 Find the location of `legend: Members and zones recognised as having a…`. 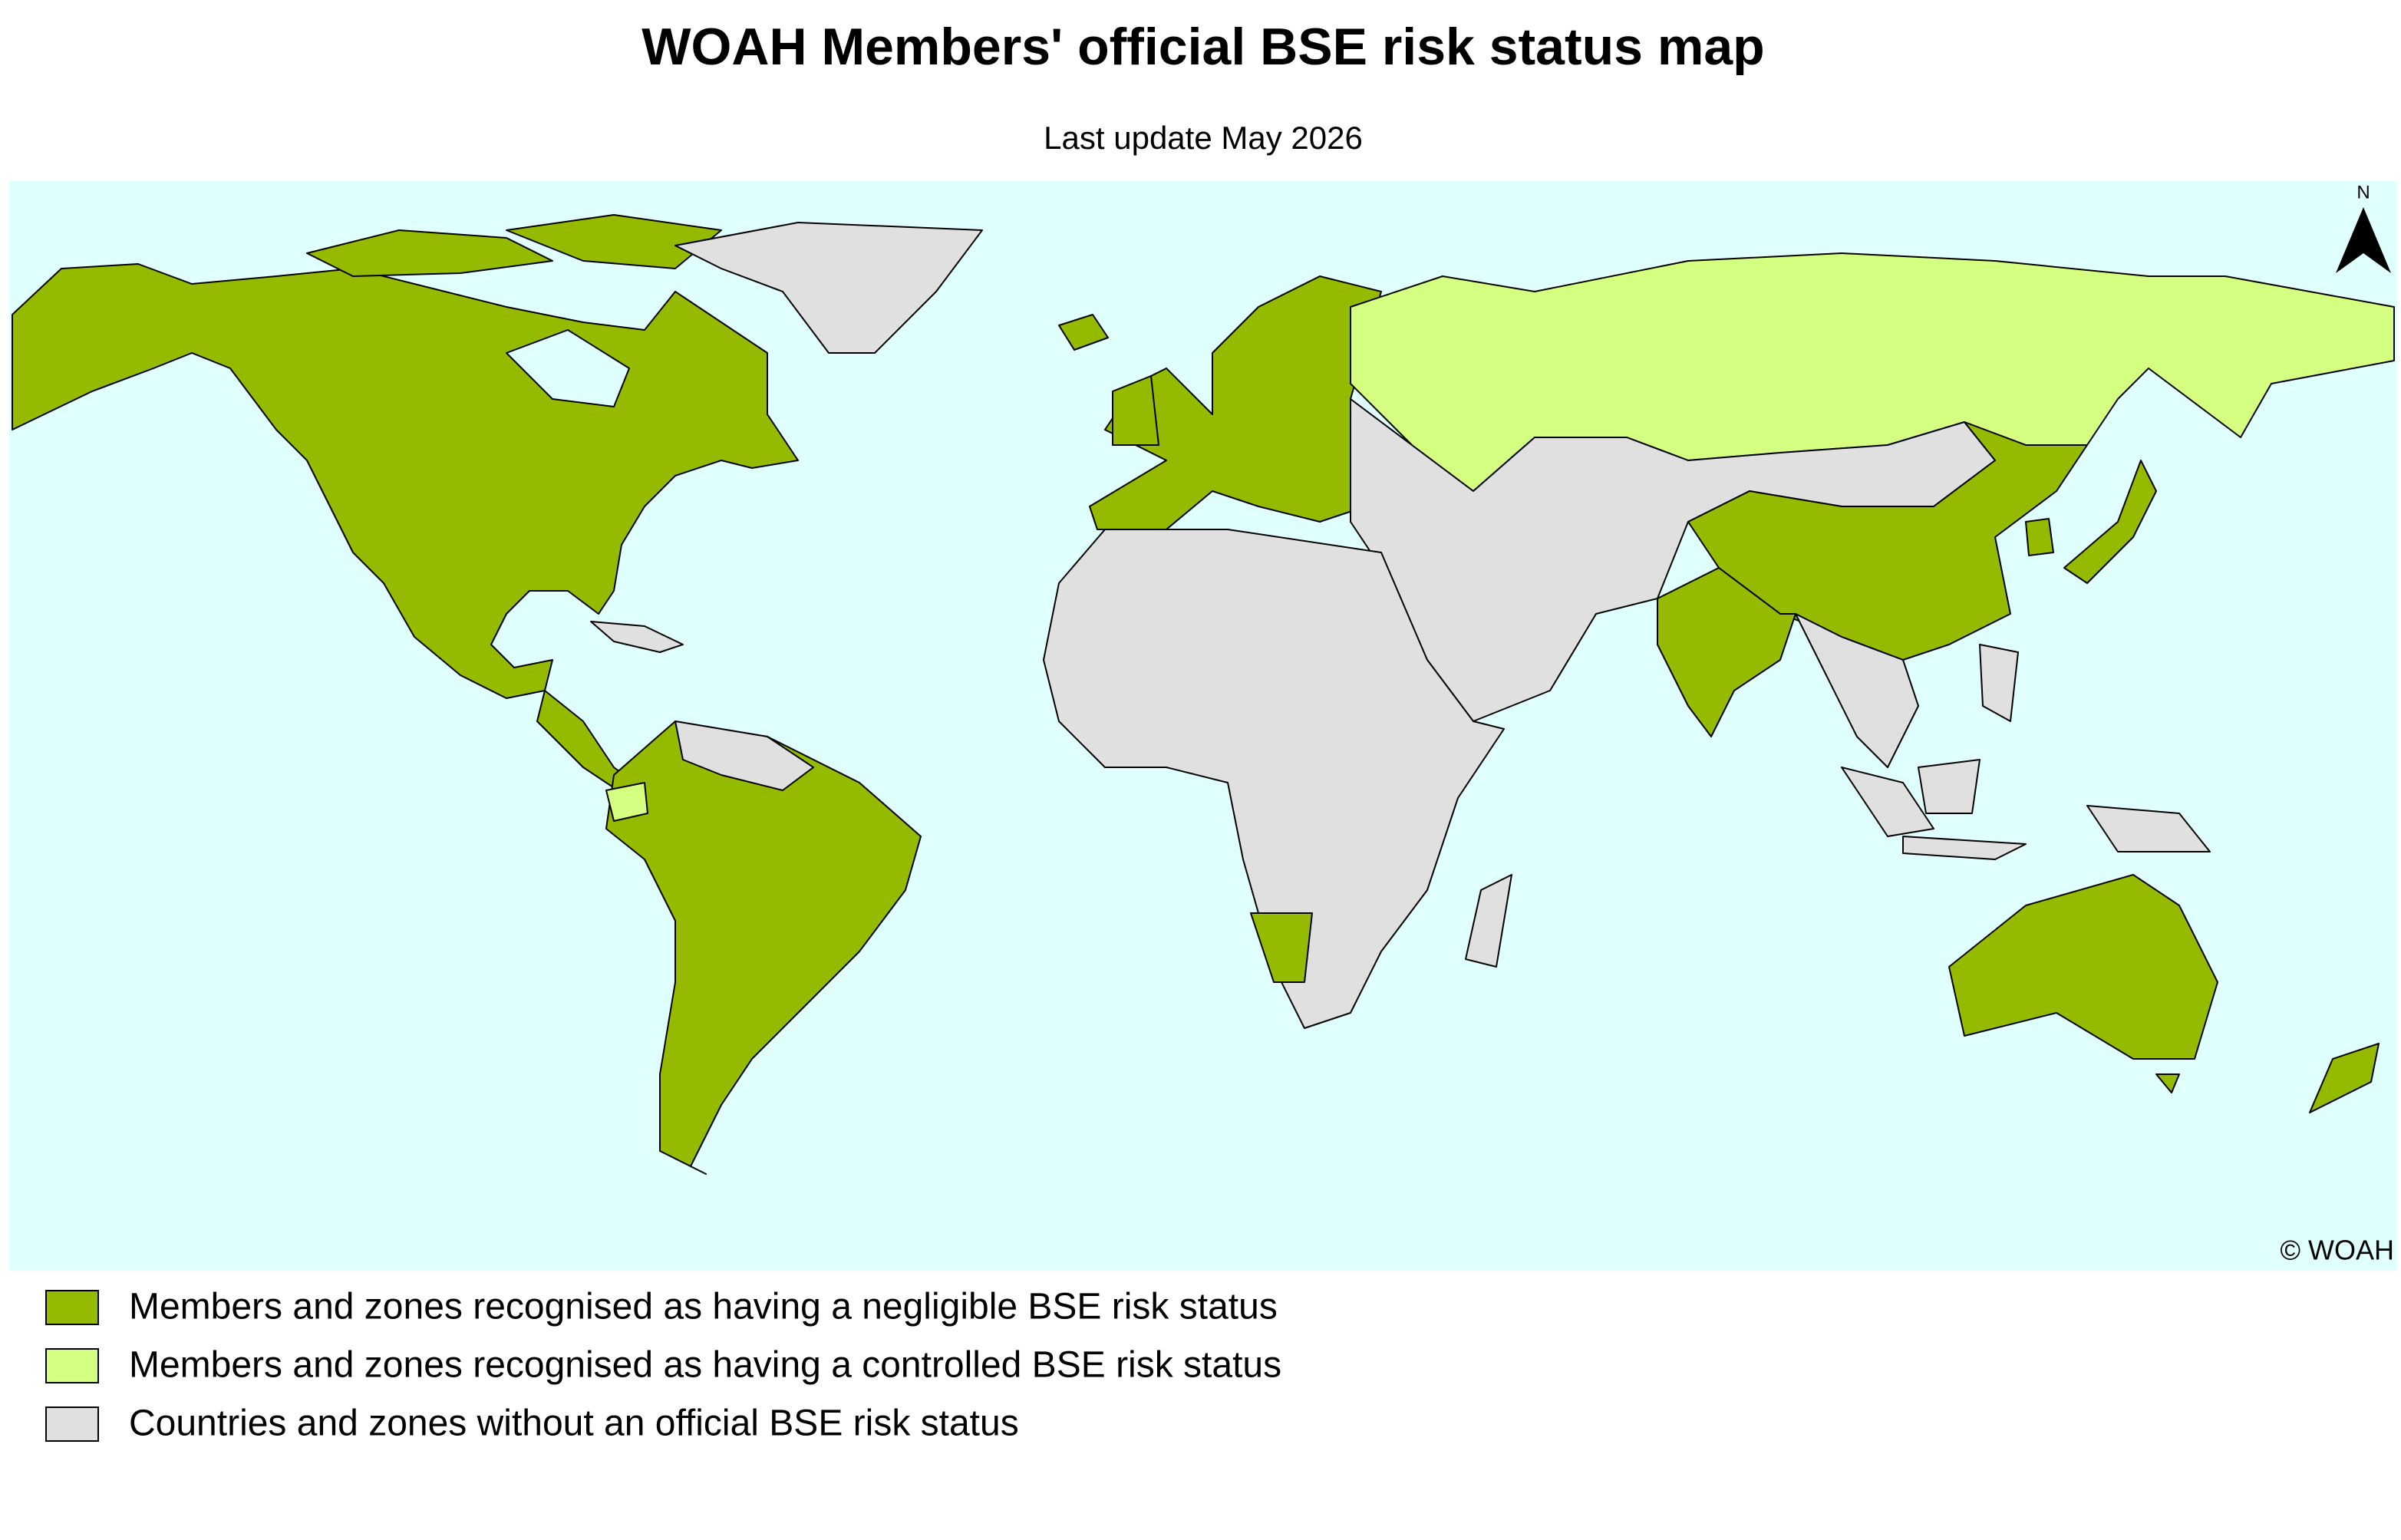

legend: Members and zones recognised as having a… is located at coordinates (663, 1365).